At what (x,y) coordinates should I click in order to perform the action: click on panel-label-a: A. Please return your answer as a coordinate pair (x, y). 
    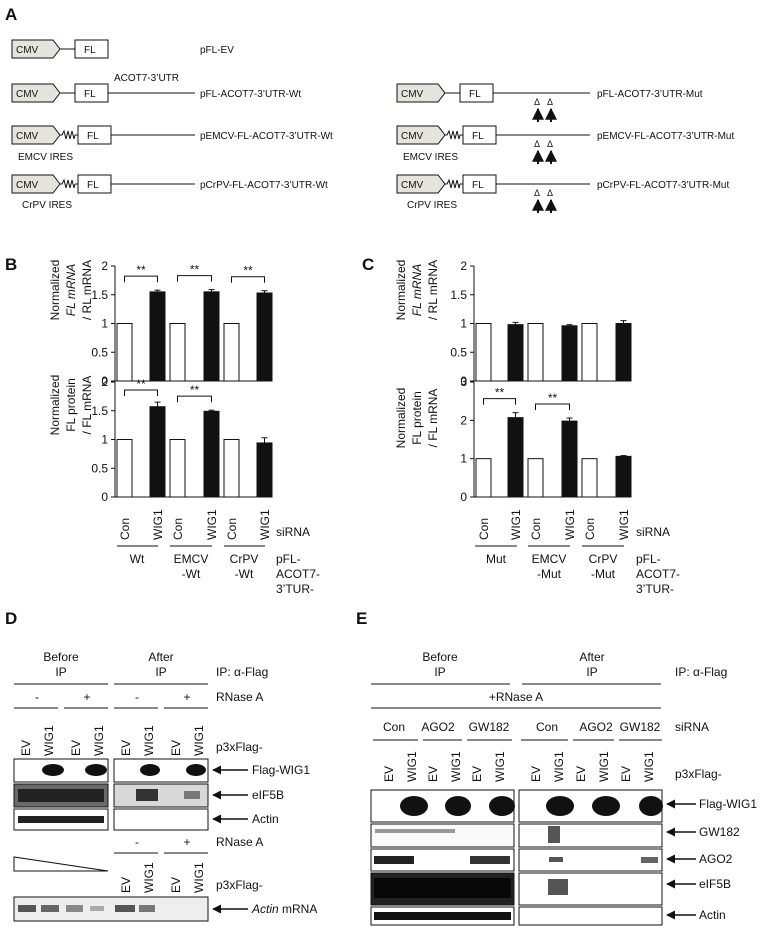
    Looking at the image, I should click on (11, 14).